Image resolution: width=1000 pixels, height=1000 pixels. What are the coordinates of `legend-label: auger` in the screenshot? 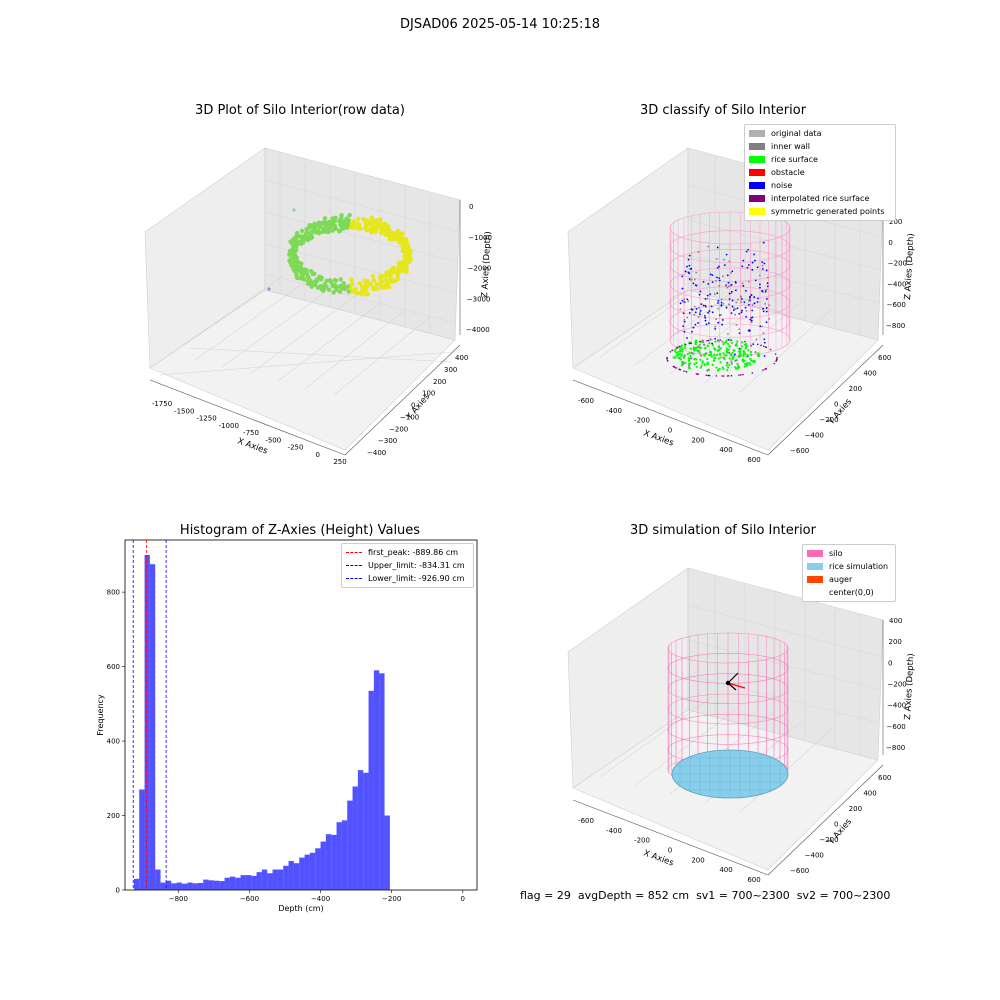 It's located at (841, 579).